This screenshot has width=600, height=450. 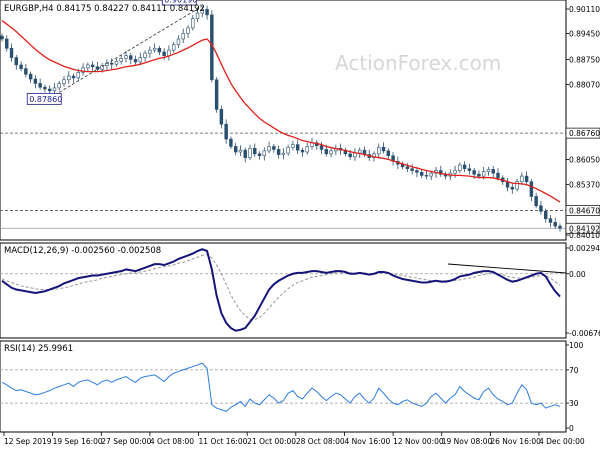 I want to click on price-y-tick-1: 0.89450, so click(x=584, y=33).